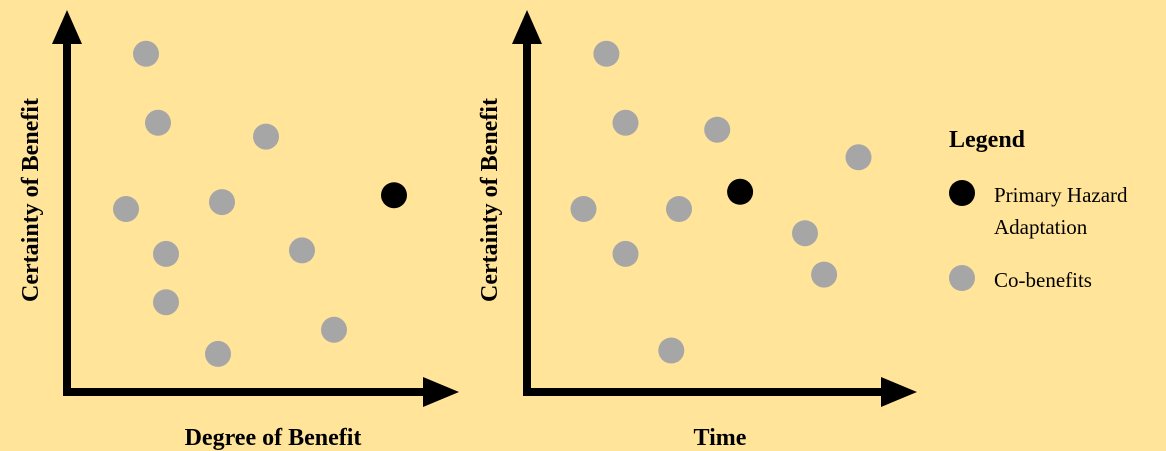 The image size is (1166, 451). Describe the element at coordinates (490, 200) in the screenshot. I see `right-y-axis-label: Certainty of Benefit` at that location.